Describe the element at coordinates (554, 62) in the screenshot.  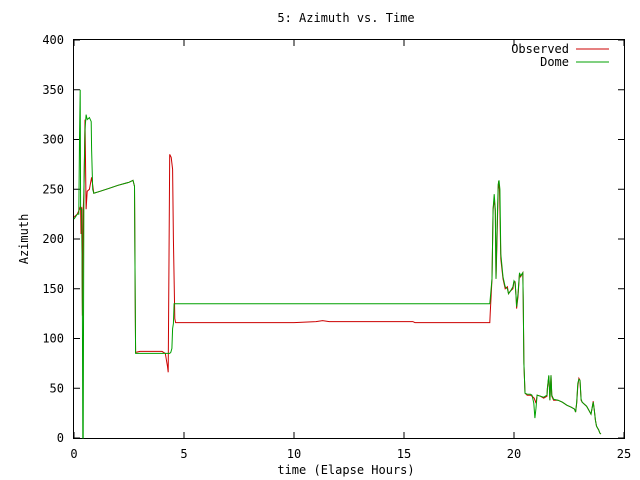
I see `legend-label-dome: Dome` at that location.